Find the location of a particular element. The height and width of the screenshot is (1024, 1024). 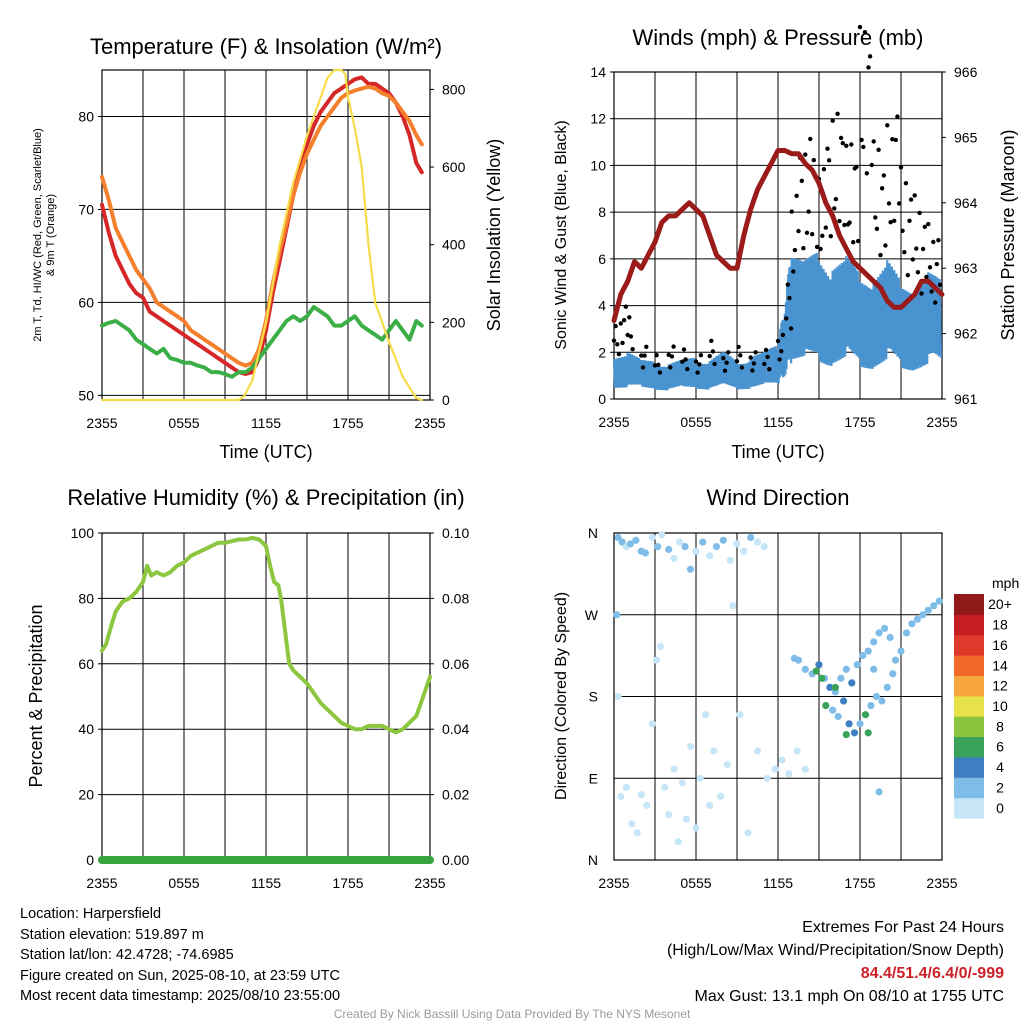

max-gust: Max Gust: 13.1 mph On 08/10 at 1755 UTC is located at coordinates (849, 996).